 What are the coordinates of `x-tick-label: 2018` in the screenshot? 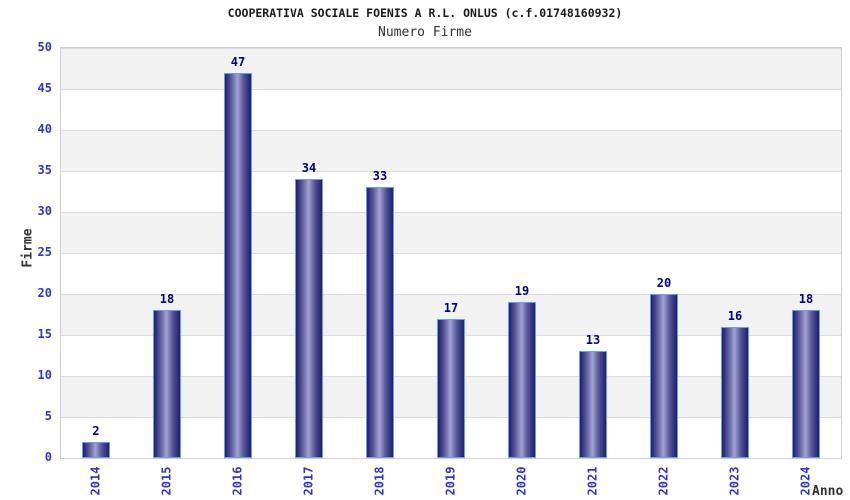 It's located at (379, 481).